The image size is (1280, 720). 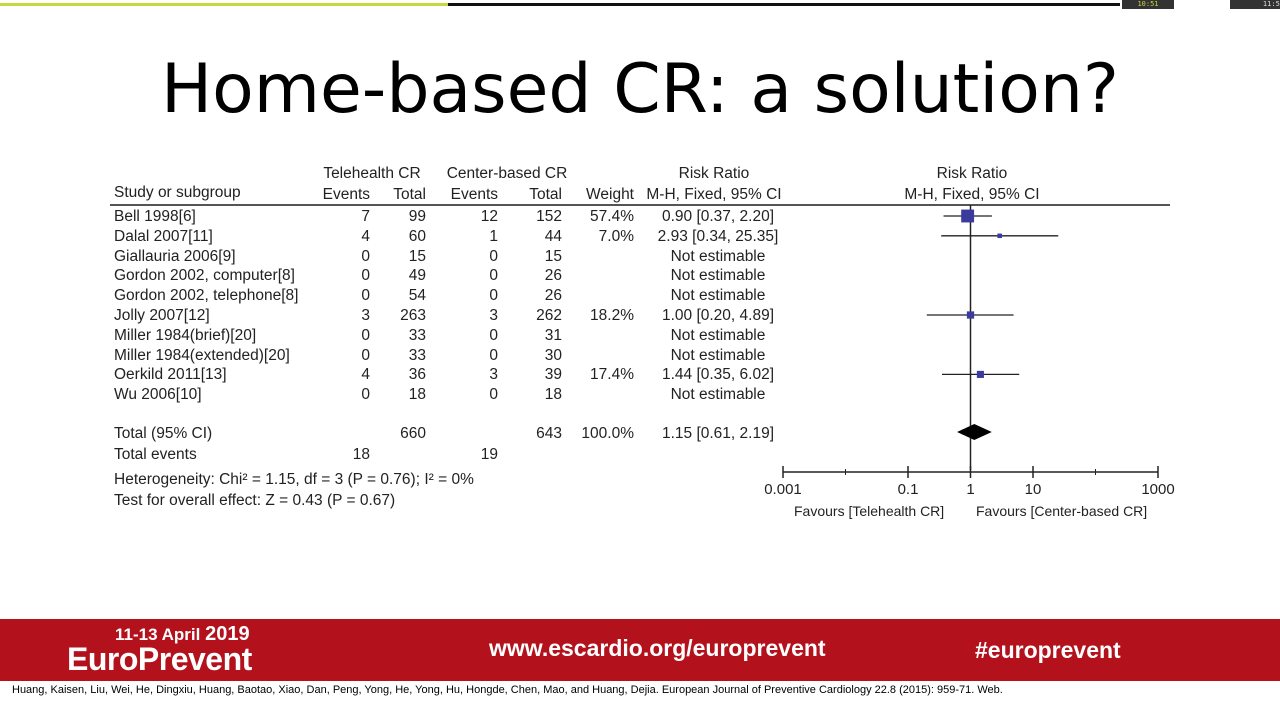 What do you see at coordinates (612, 315) in the screenshot?
I see `row-weight: 18.2%` at bounding box center [612, 315].